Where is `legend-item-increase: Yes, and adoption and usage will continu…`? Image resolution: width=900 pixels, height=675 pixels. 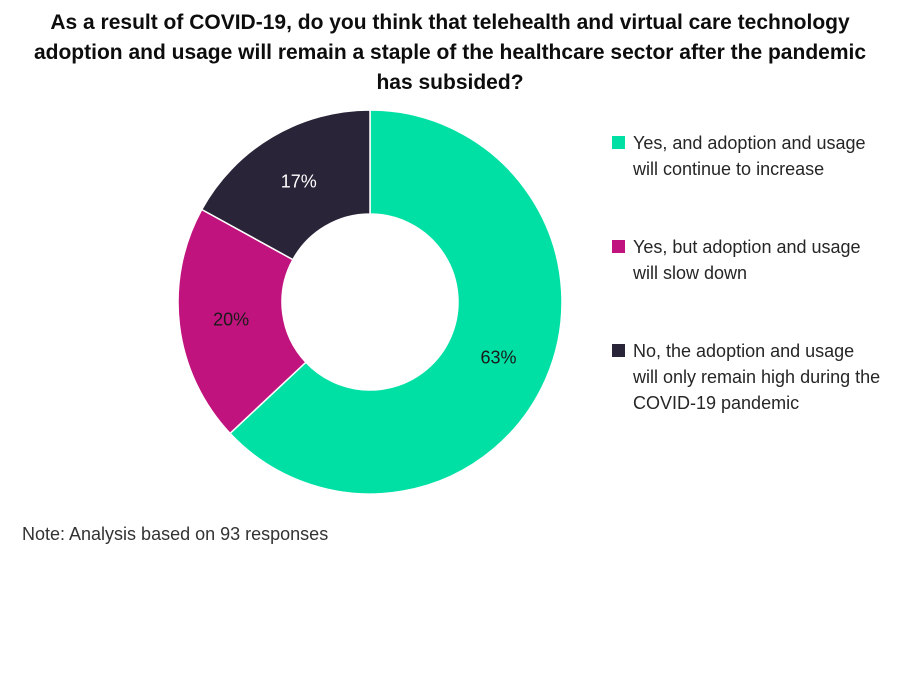 legend-item-increase: Yes, and adoption and usage will continu… is located at coordinates (747, 156).